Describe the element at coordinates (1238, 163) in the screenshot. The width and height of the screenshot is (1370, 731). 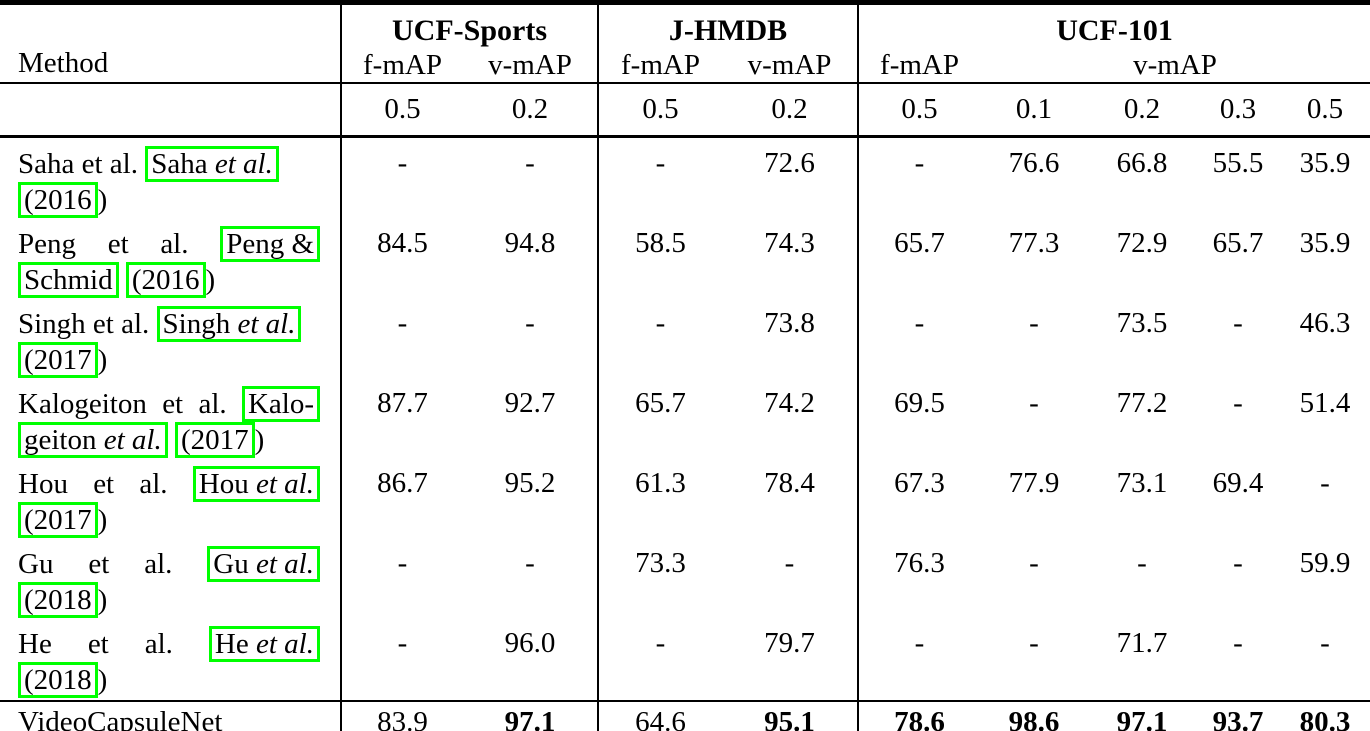
I see `value-cell: 55.5` at that location.